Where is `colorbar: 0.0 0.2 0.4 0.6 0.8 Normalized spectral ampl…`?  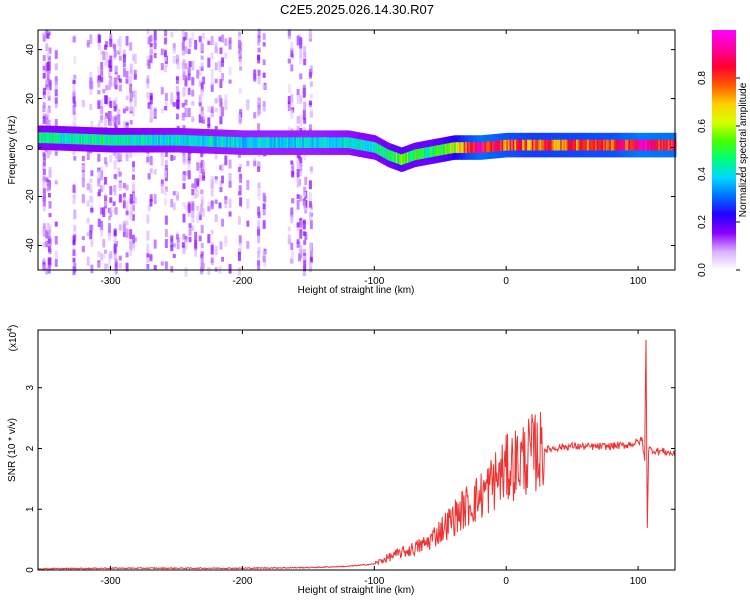 colorbar: 0.0 0.2 0.4 0.6 0.8 Normalized spectral ampl… is located at coordinates (723, 153).